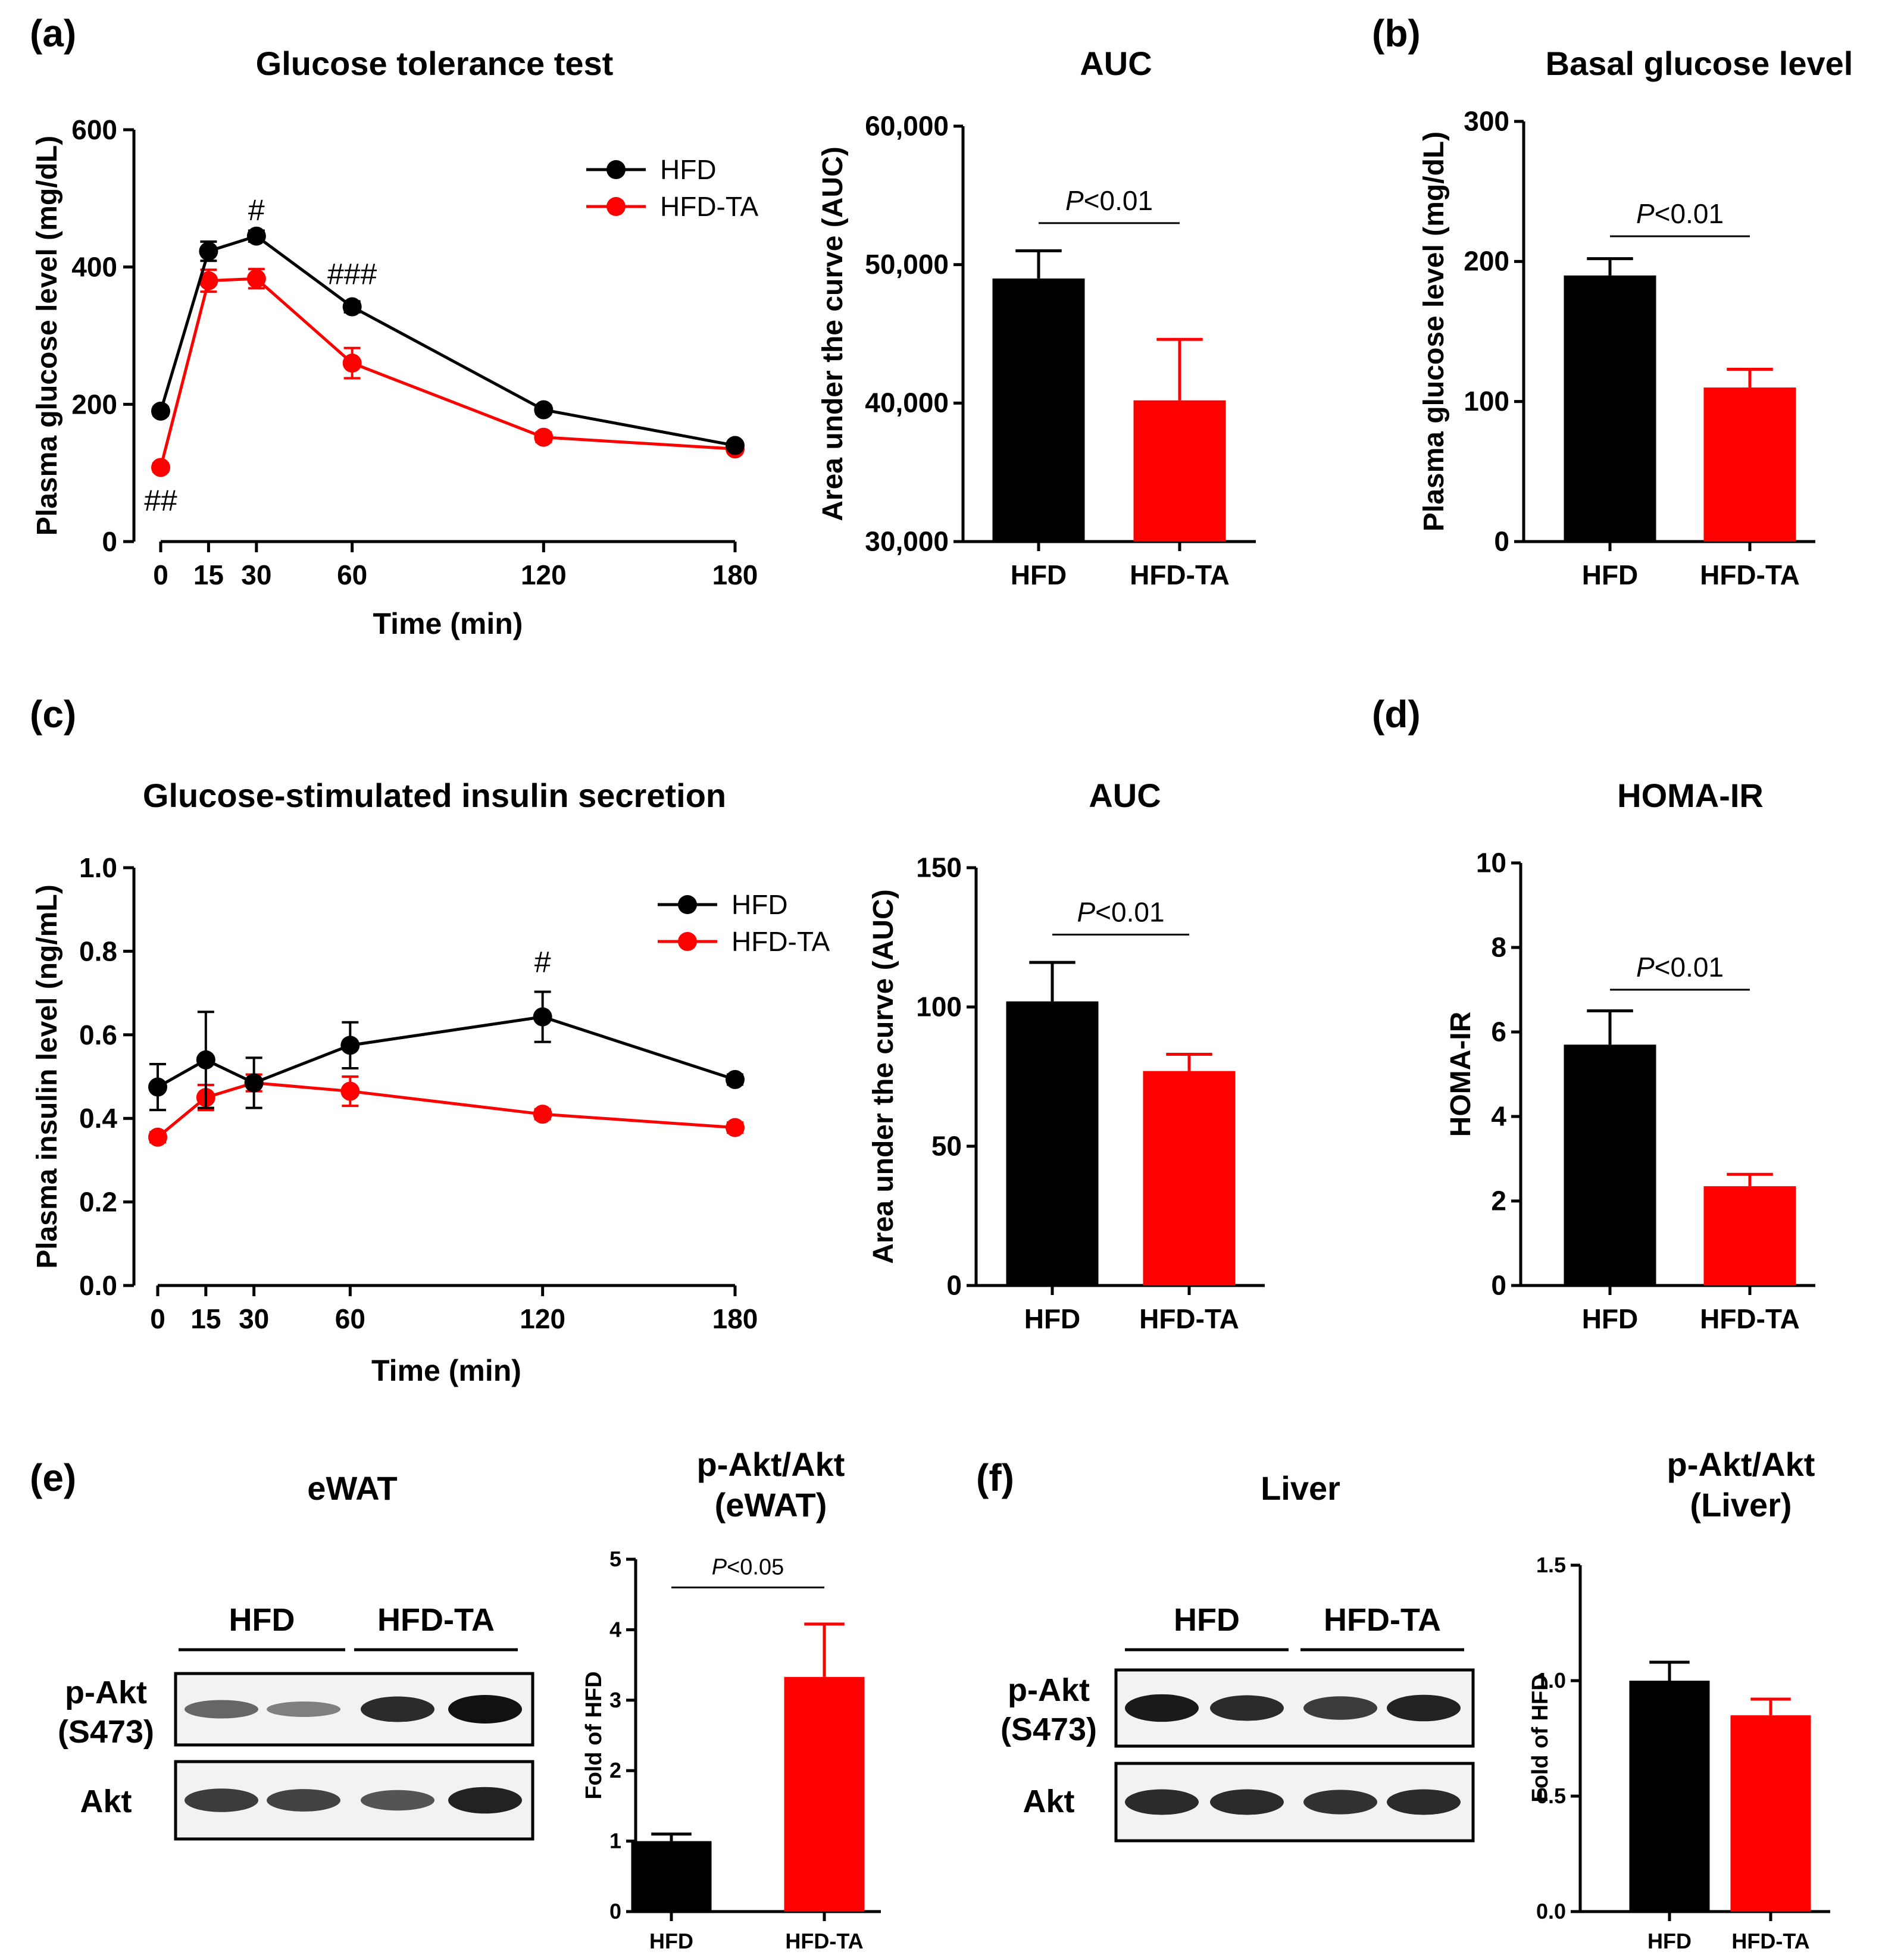 The height and width of the screenshot is (1958, 1904). What do you see at coordinates (1741, 1464) in the screenshot?
I see `chart-title: p-Akt/Akt` at bounding box center [1741, 1464].